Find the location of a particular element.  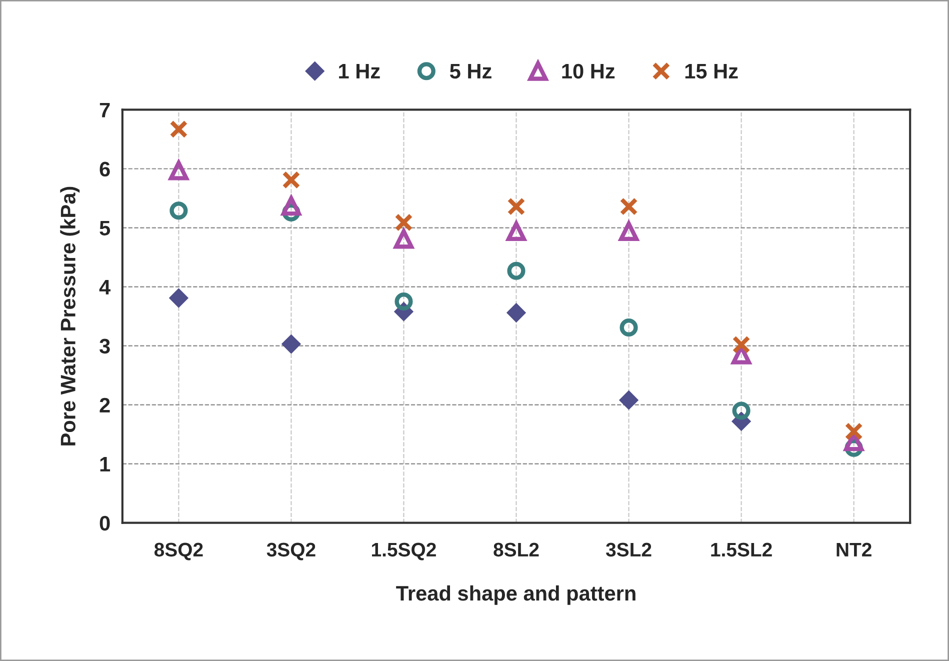

x-tick-label: 1.5SQ2 is located at coordinates (404, 551).